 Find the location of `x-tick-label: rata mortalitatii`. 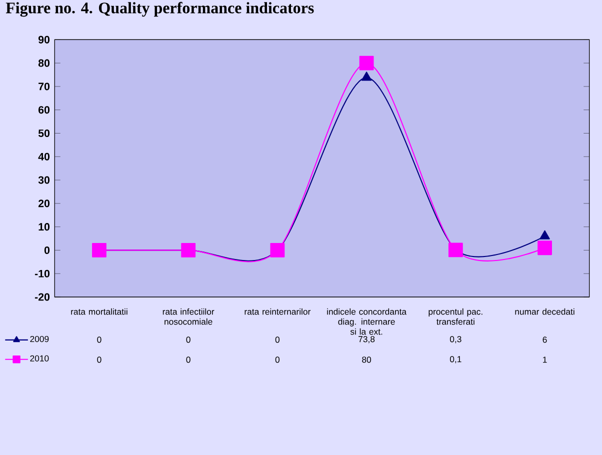

x-tick-label: rata mortalitatii is located at coordinates (99, 311).